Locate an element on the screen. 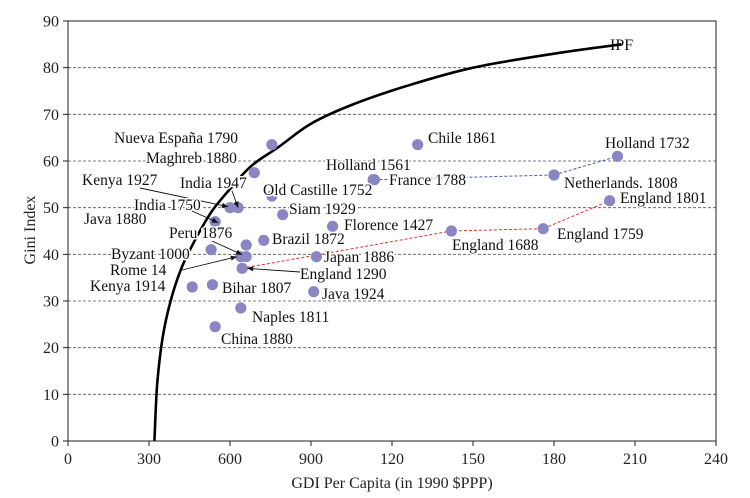 The width and height of the screenshot is (750, 498). y-tick-label: 60 is located at coordinates (51, 162).